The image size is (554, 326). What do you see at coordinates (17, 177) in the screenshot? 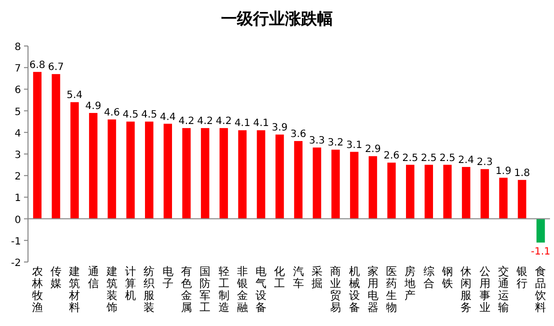
I see `y-tick-label: 2` at bounding box center [17, 177].